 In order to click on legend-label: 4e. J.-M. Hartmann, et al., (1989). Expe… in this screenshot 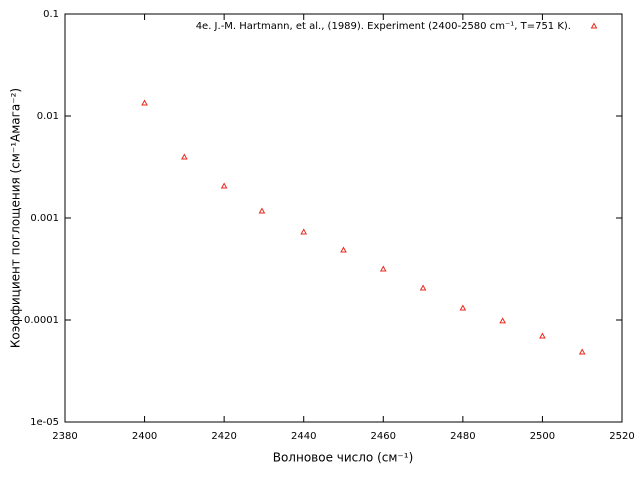, I will do `click(383, 26)`.